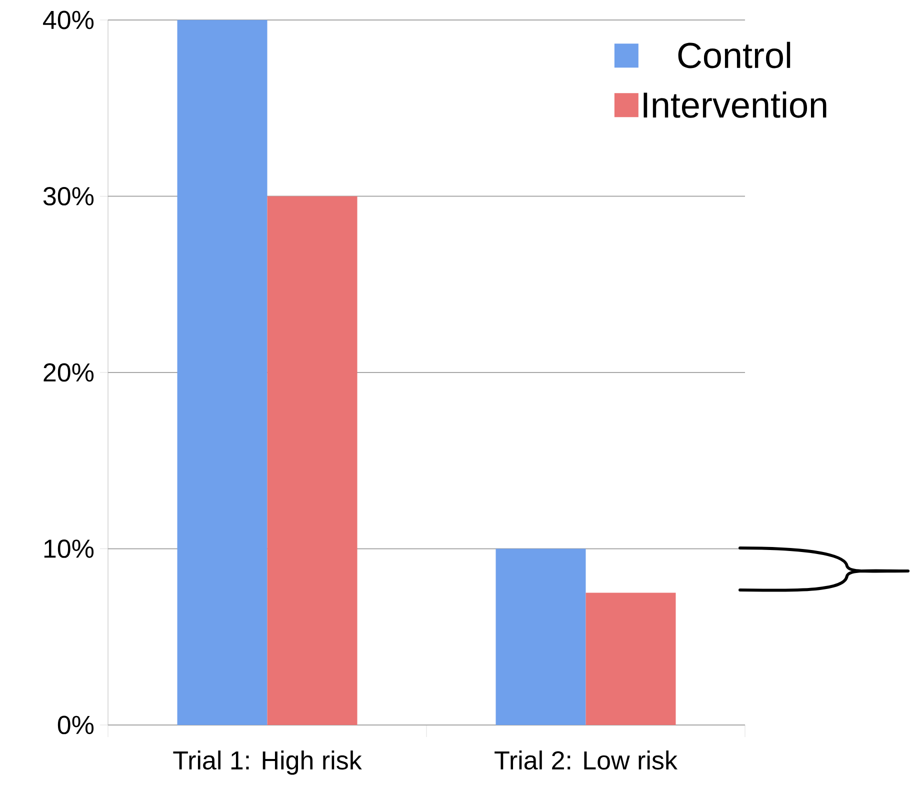 This screenshot has height=791, width=910. What do you see at coordinates (586, 760) in the screenshot?
I see `x-tick-label: Trial 2: Low risk` at bounding box center [586, 760].